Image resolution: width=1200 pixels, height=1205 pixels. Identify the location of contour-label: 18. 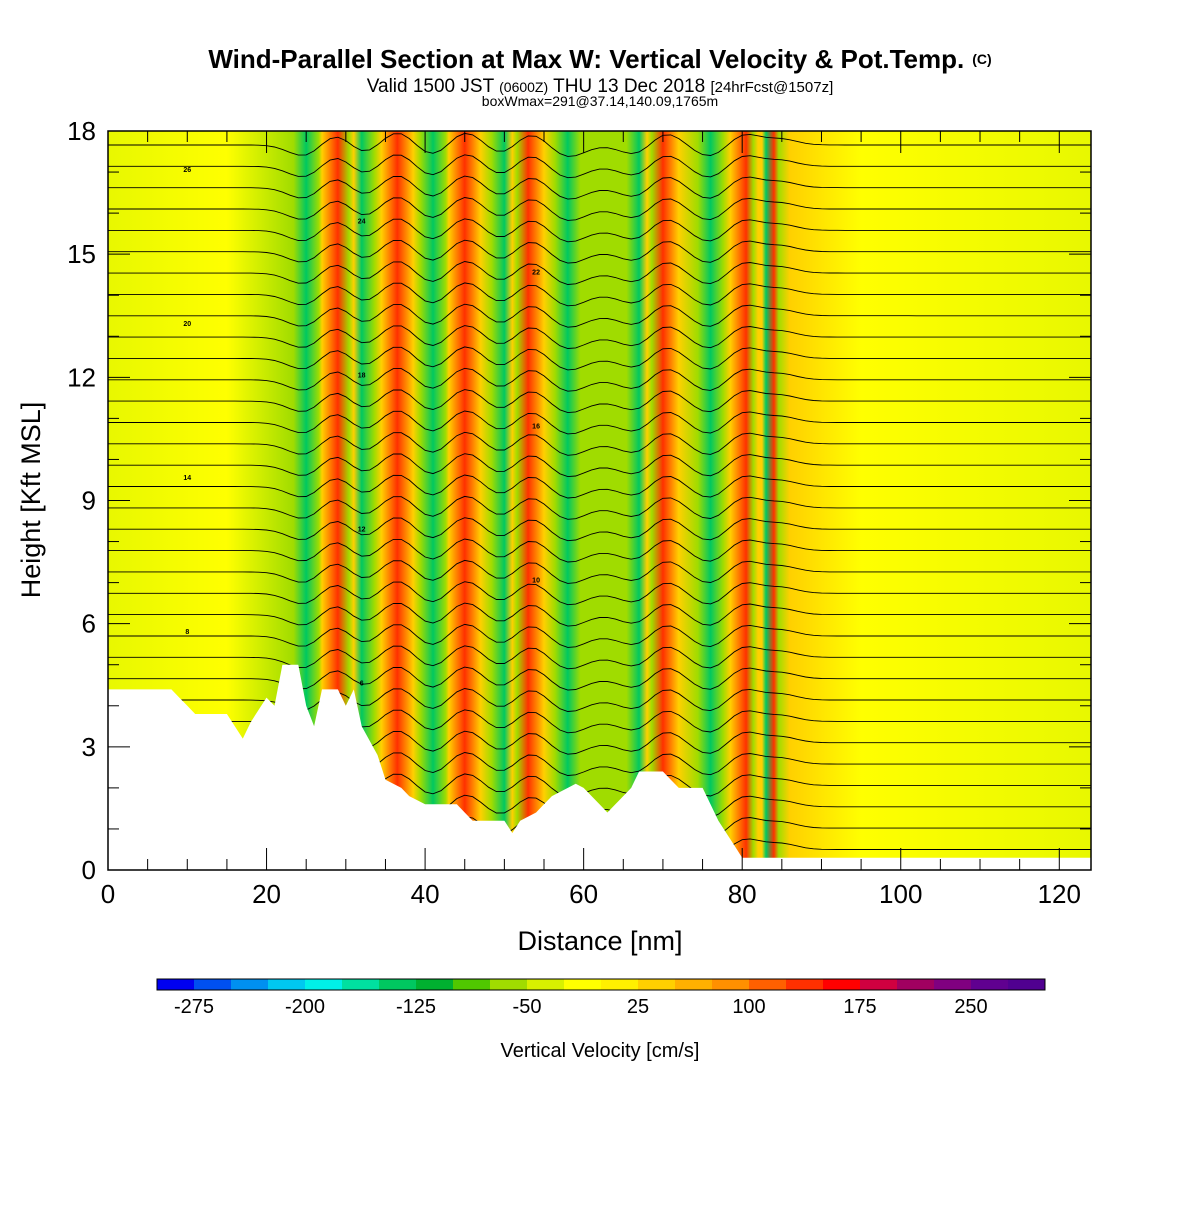
(362, 375).